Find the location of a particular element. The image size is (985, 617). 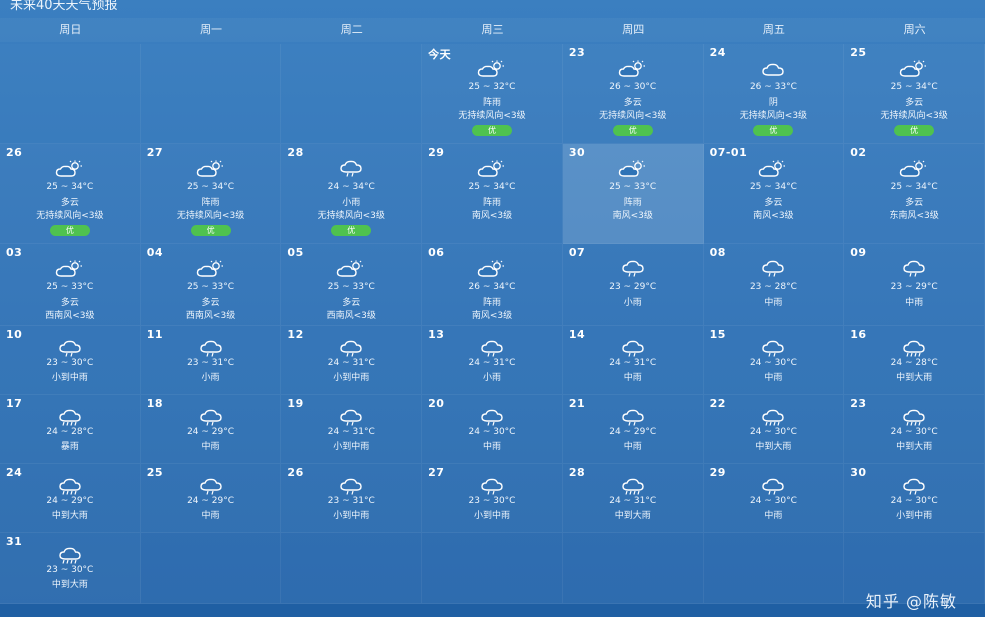

weekday-label: 周三 is located at coordinates (492, 29).